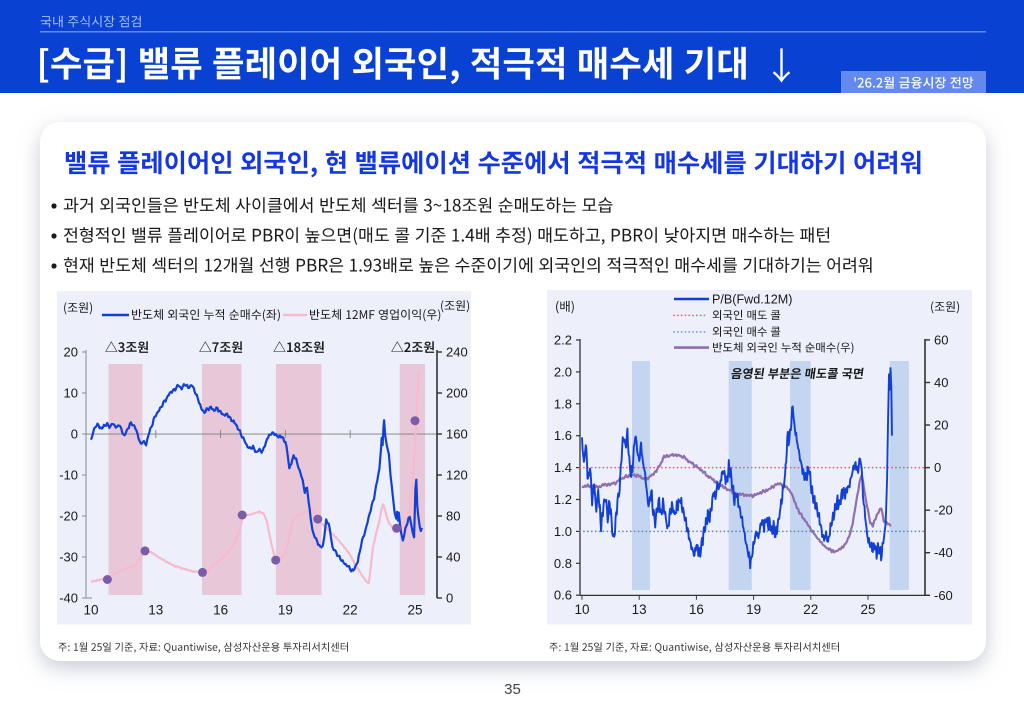 Image resolution: width=1024 pixels, height=709 pixels. I want to click on svg-text: 1.2, so click(563, 499).